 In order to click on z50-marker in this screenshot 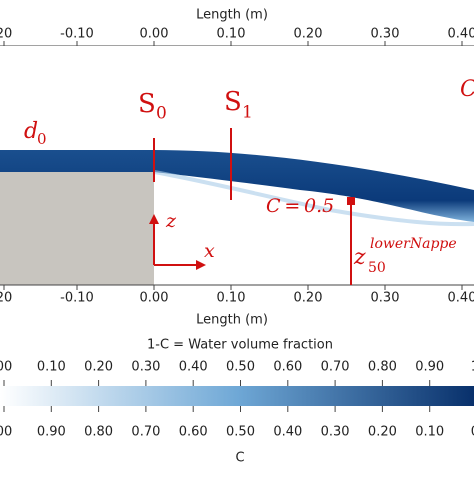, I will do `click(351, 201)`.